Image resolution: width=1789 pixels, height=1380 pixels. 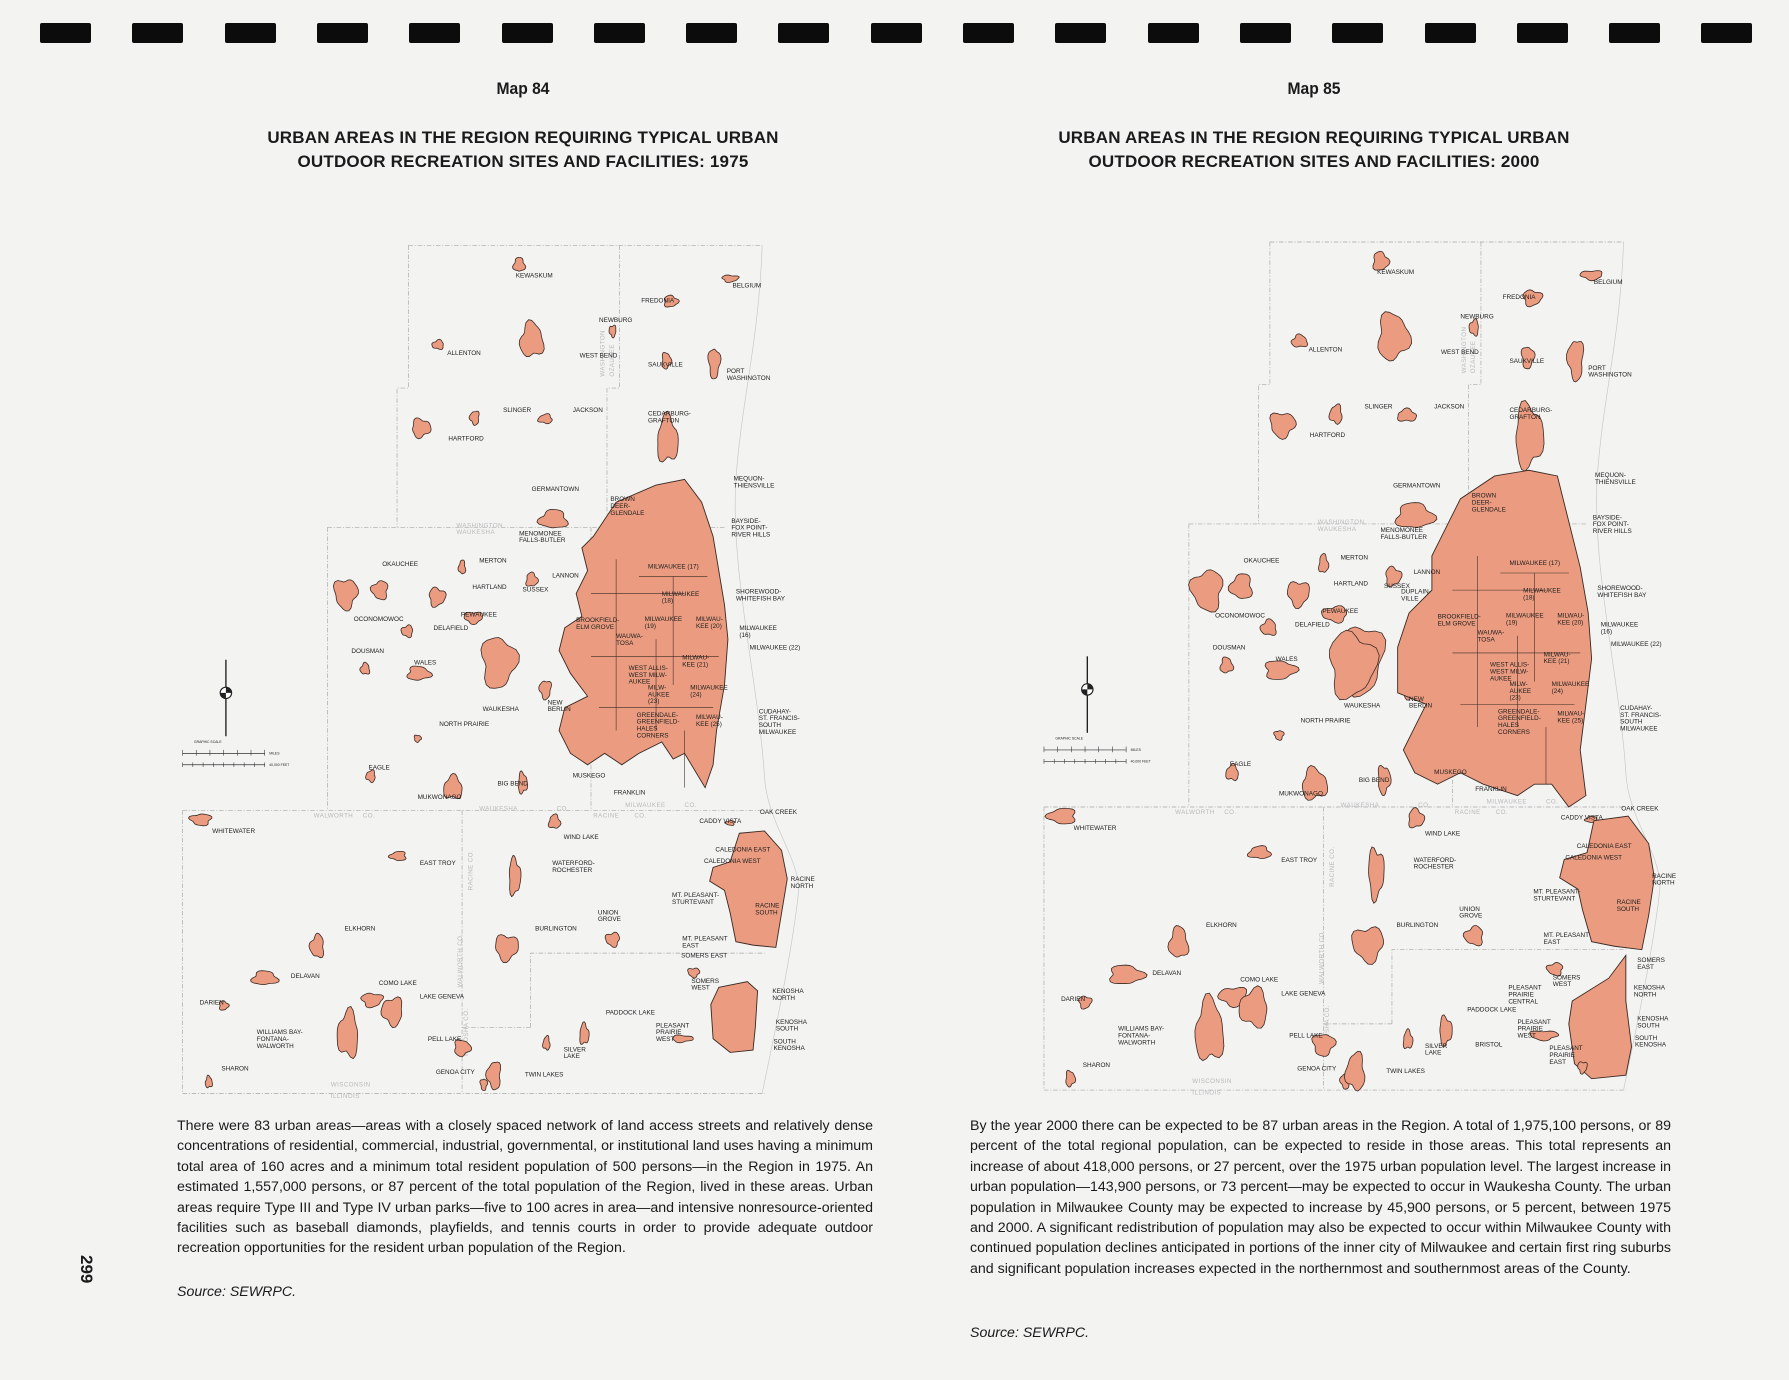 What do you see at coordinates (709, 724) in the screenshot?
I see `place-label-line: KEE (25)` at bounding box center [709, 724].